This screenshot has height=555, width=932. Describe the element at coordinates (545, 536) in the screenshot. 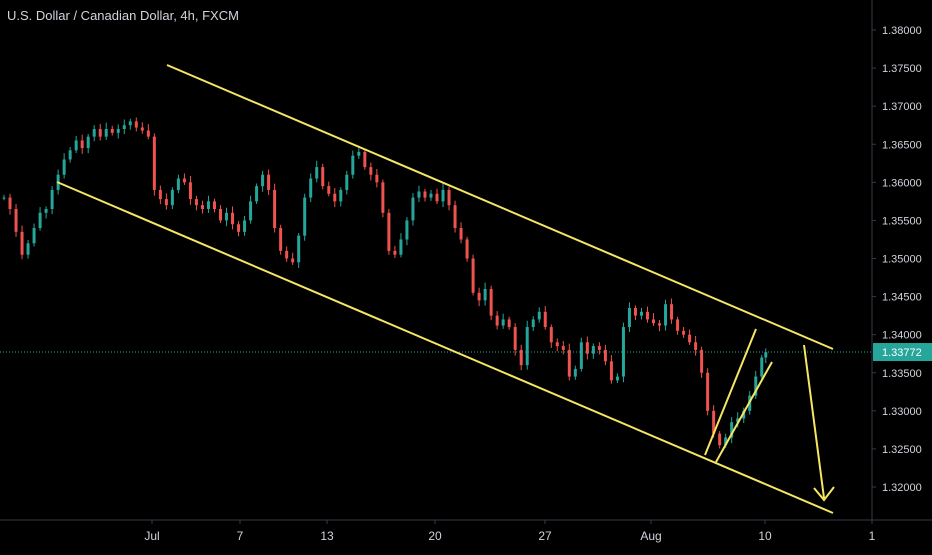

I see `time-tick-label: 27` at that location.